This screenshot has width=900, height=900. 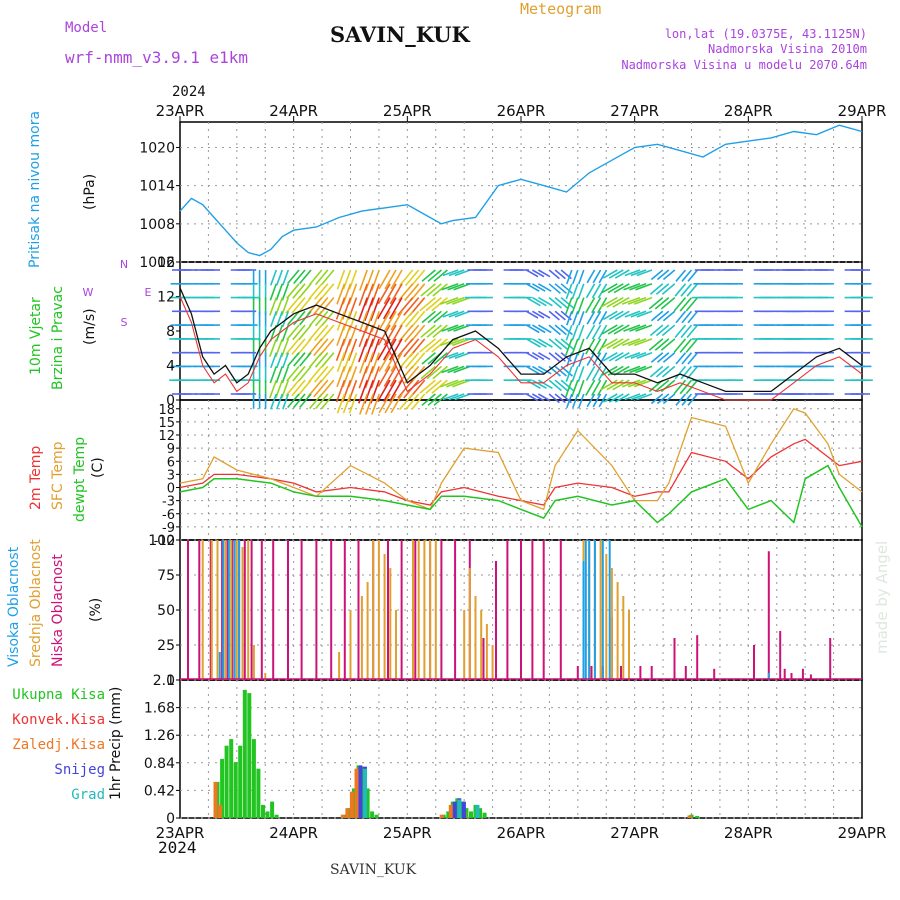 I want to click on temperature-ytick: 6, so click(x=171, y=462).